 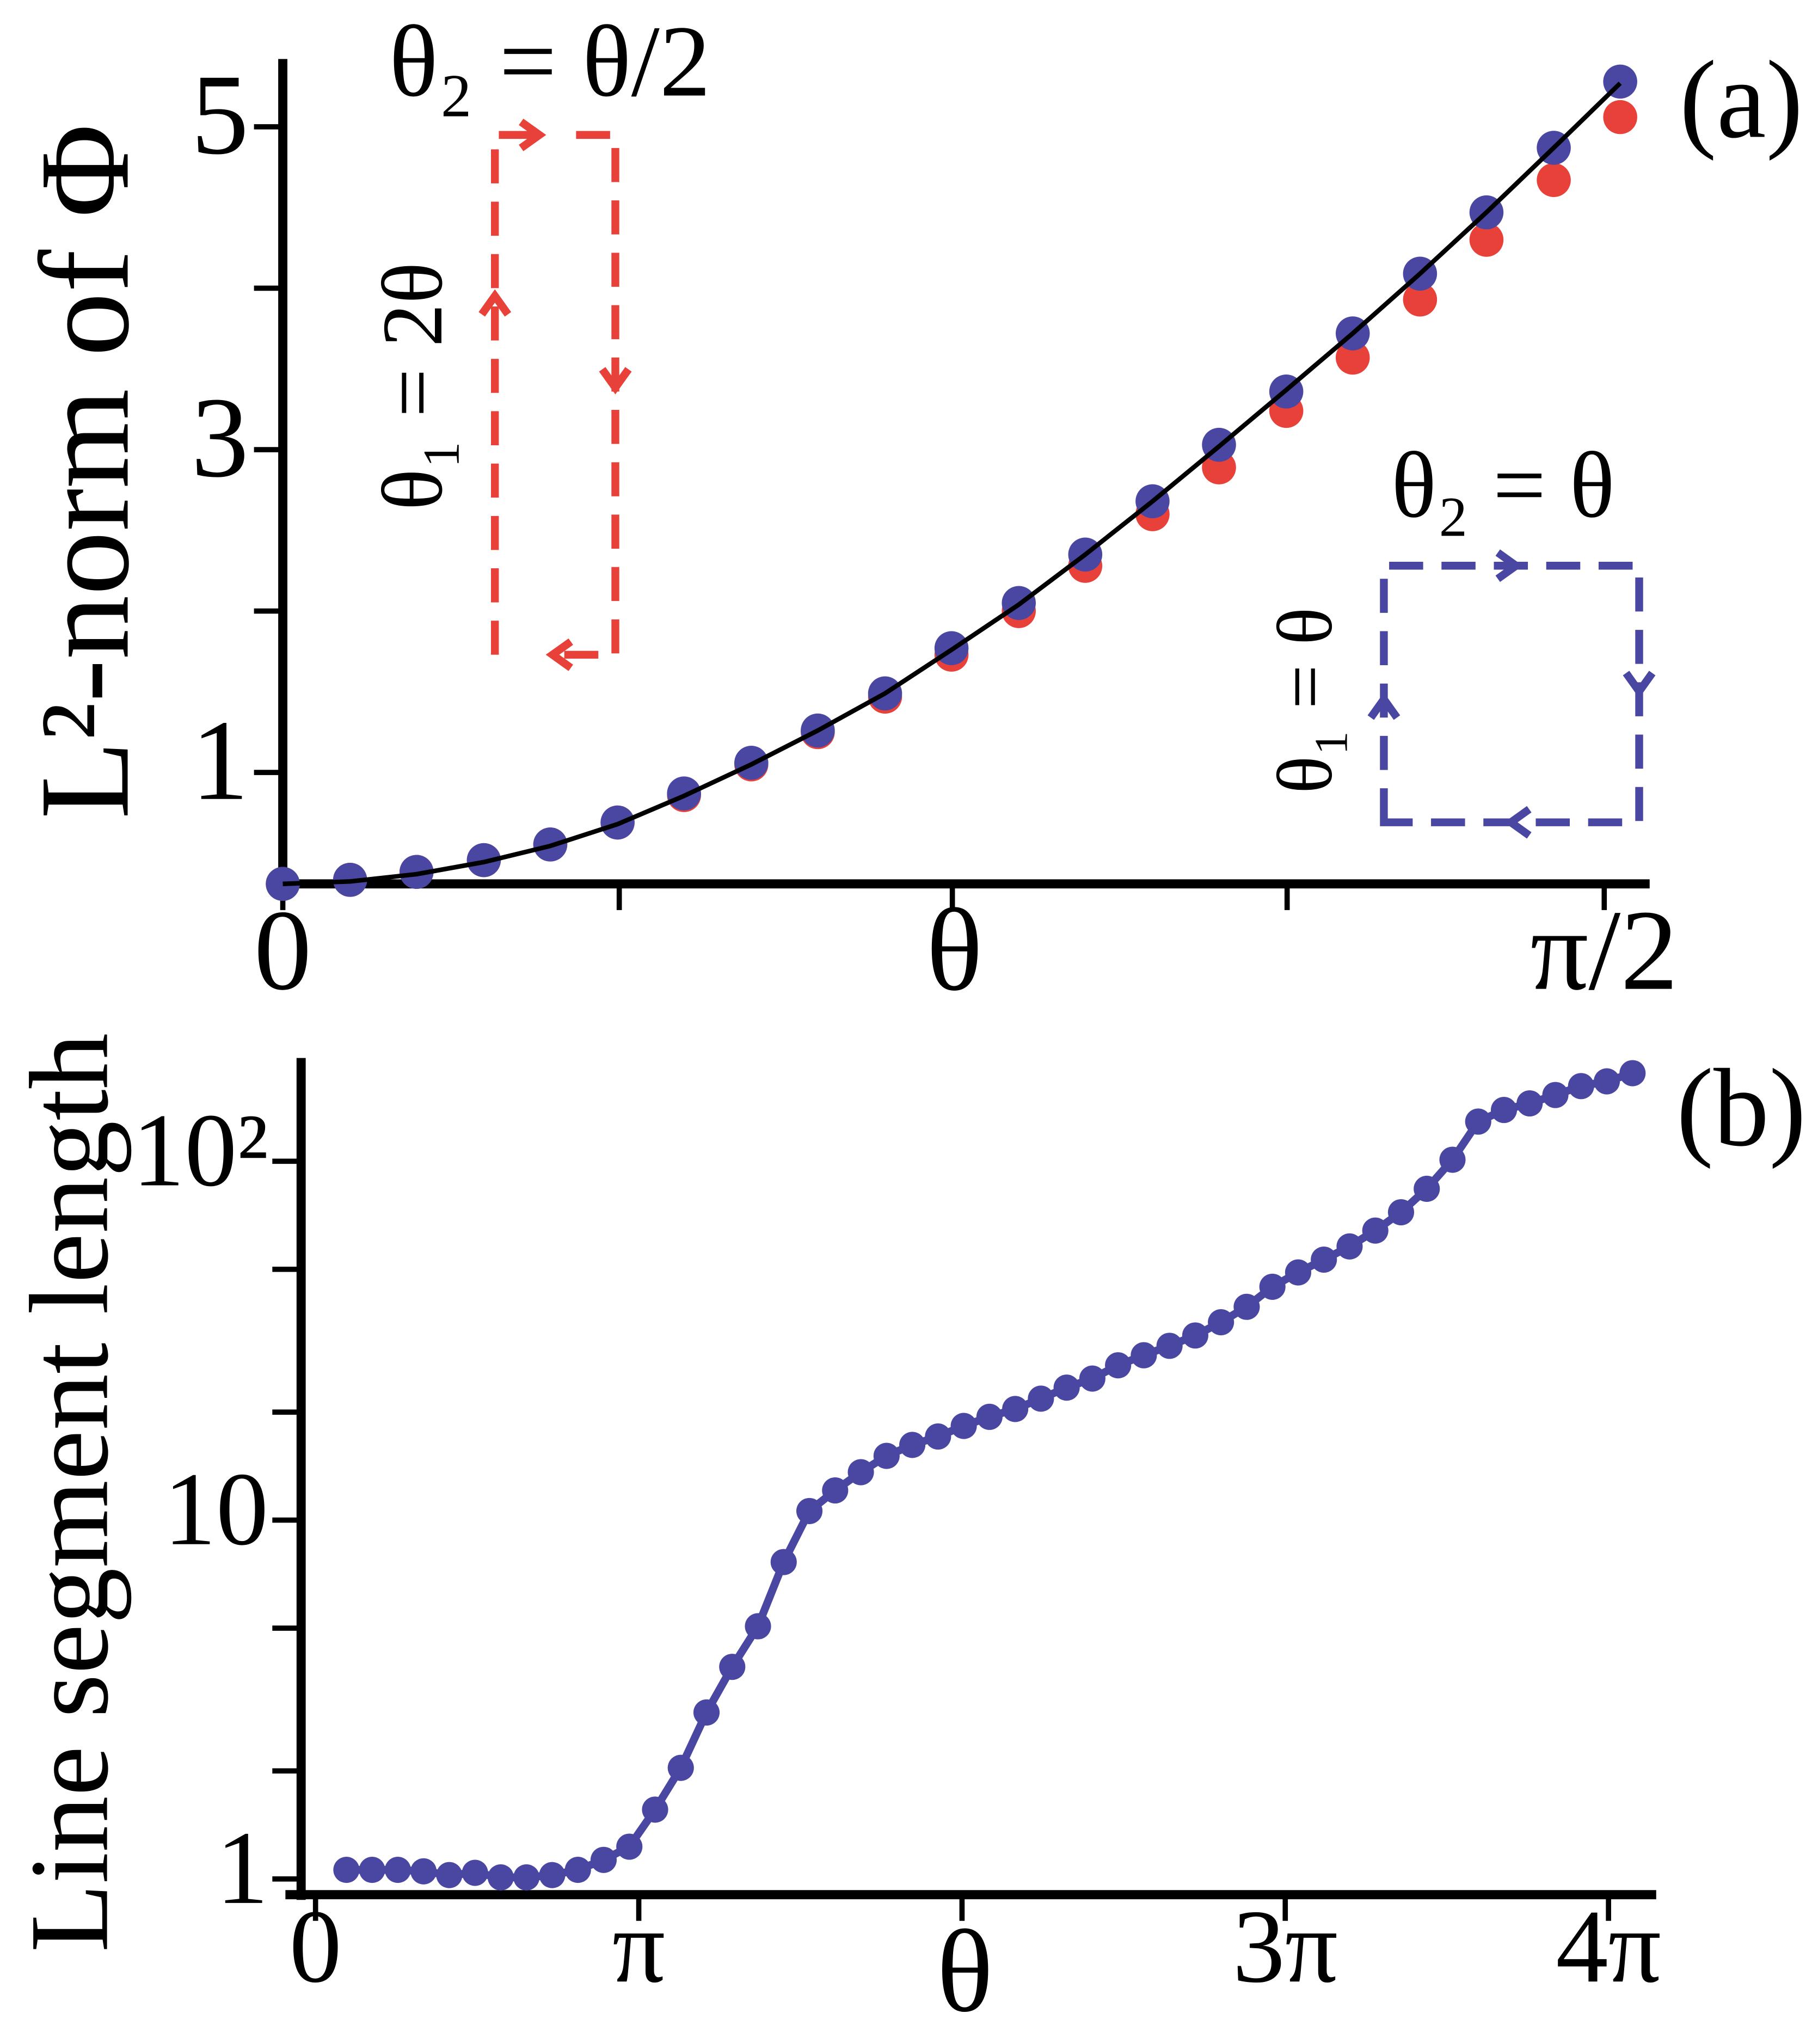 I want to click on x-tick-label: π/2, so click(x=1605, y=950).